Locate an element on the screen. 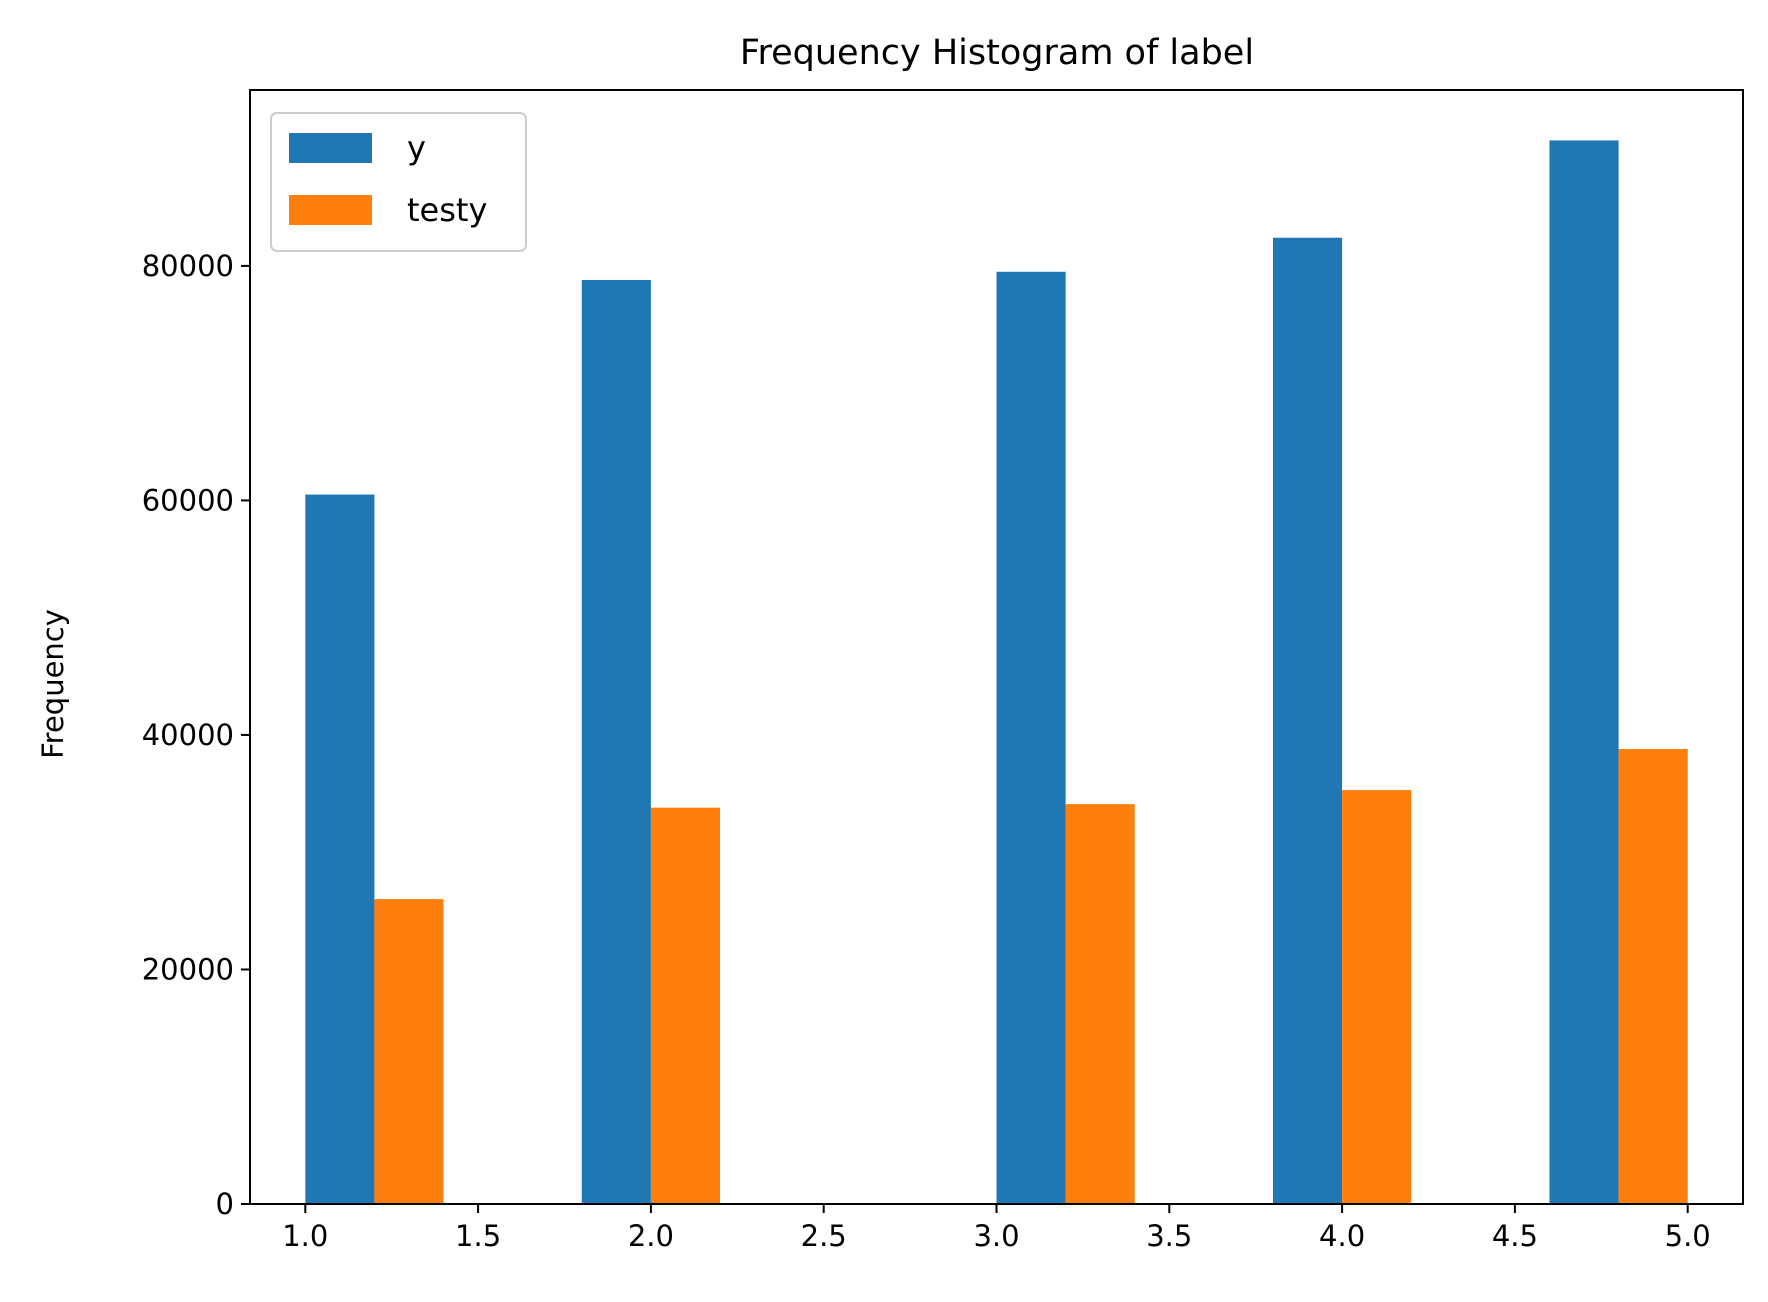 The height and width of the screenshot is (1302, 1768). legend-label-y: y is located at coordinates (416, 148).